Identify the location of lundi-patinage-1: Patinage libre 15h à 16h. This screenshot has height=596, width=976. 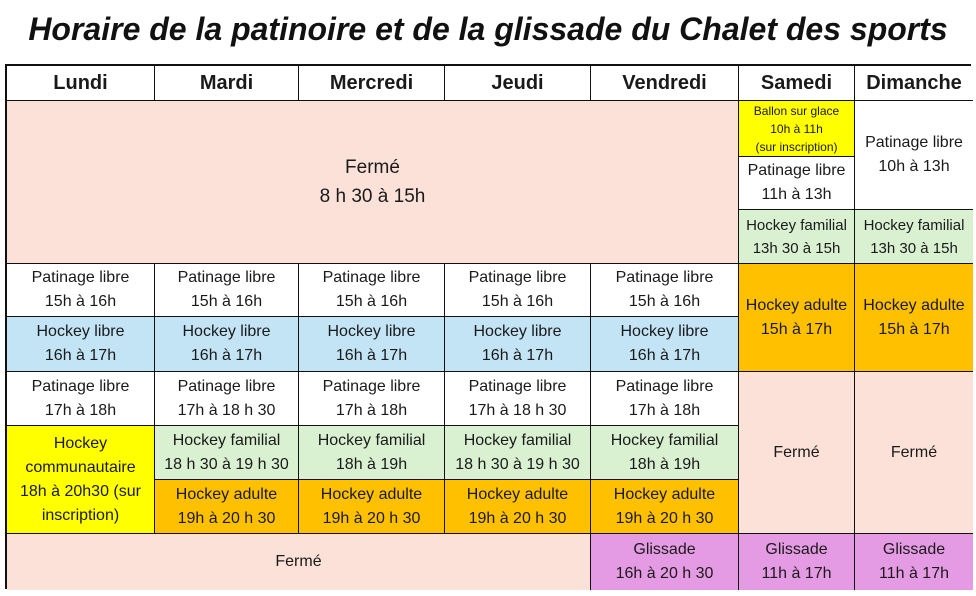
(81, 290).